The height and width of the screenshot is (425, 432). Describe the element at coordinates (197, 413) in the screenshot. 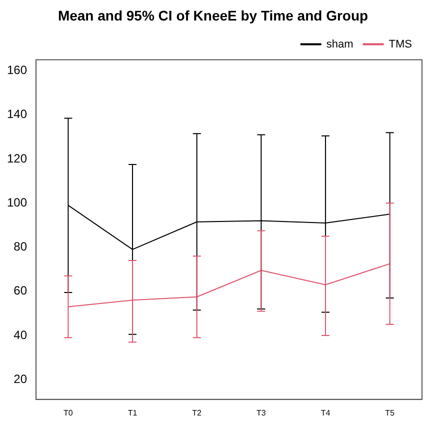

I see `x-tick-label: T2` at that location.